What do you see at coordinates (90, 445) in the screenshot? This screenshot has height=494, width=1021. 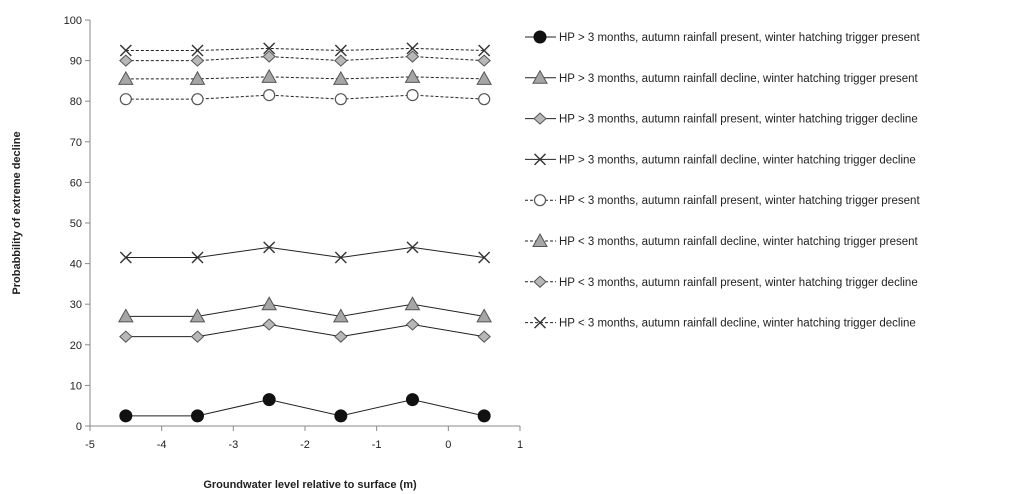 I see `x-tick-label: -5` at bounding box center [90, 445].